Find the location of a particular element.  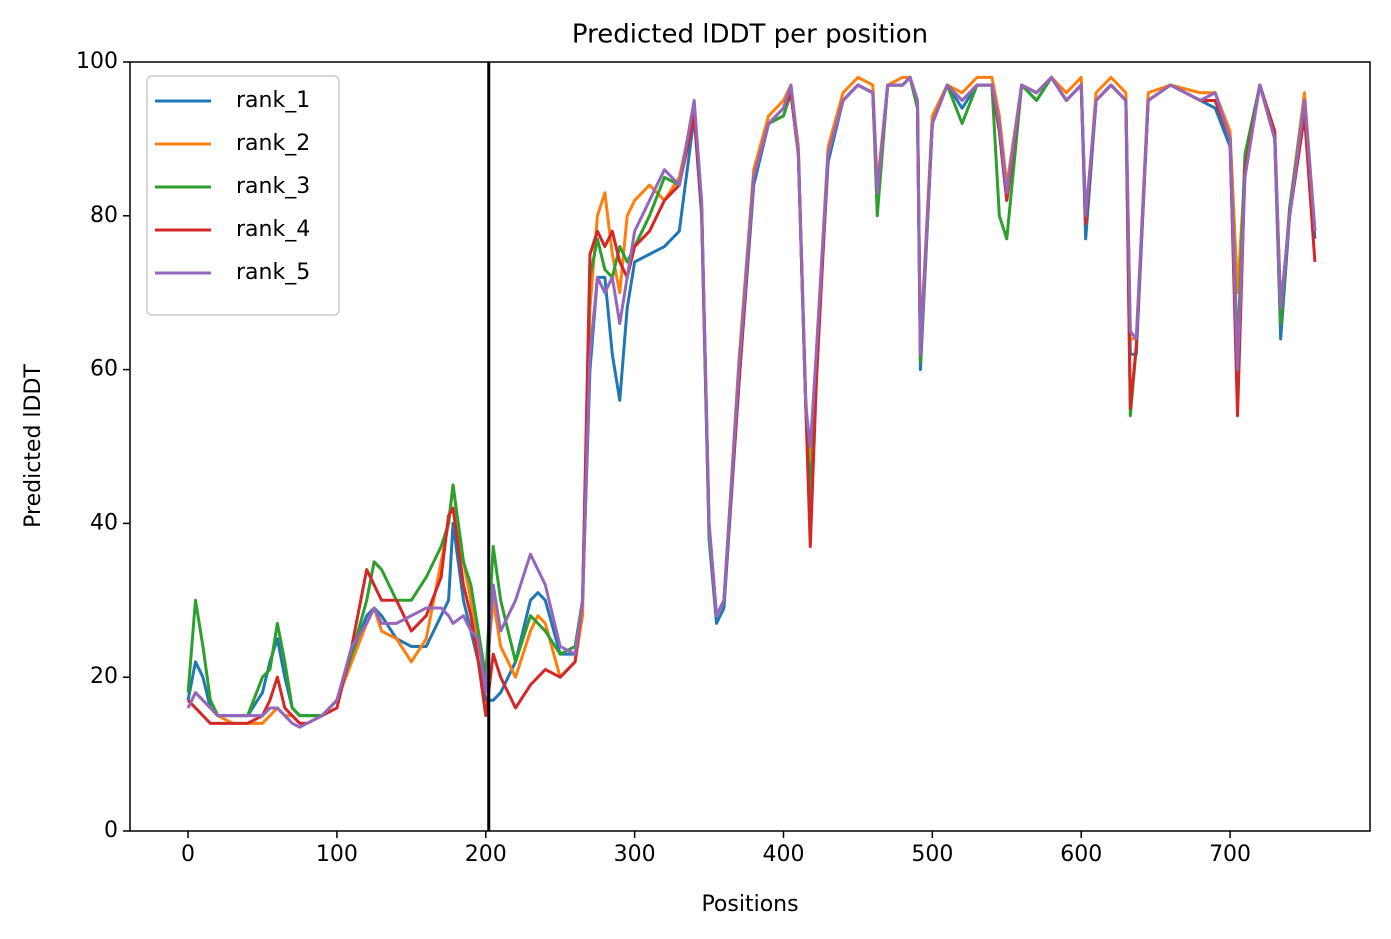

x-axis-label: Positions is located at coordinates (749, 904).